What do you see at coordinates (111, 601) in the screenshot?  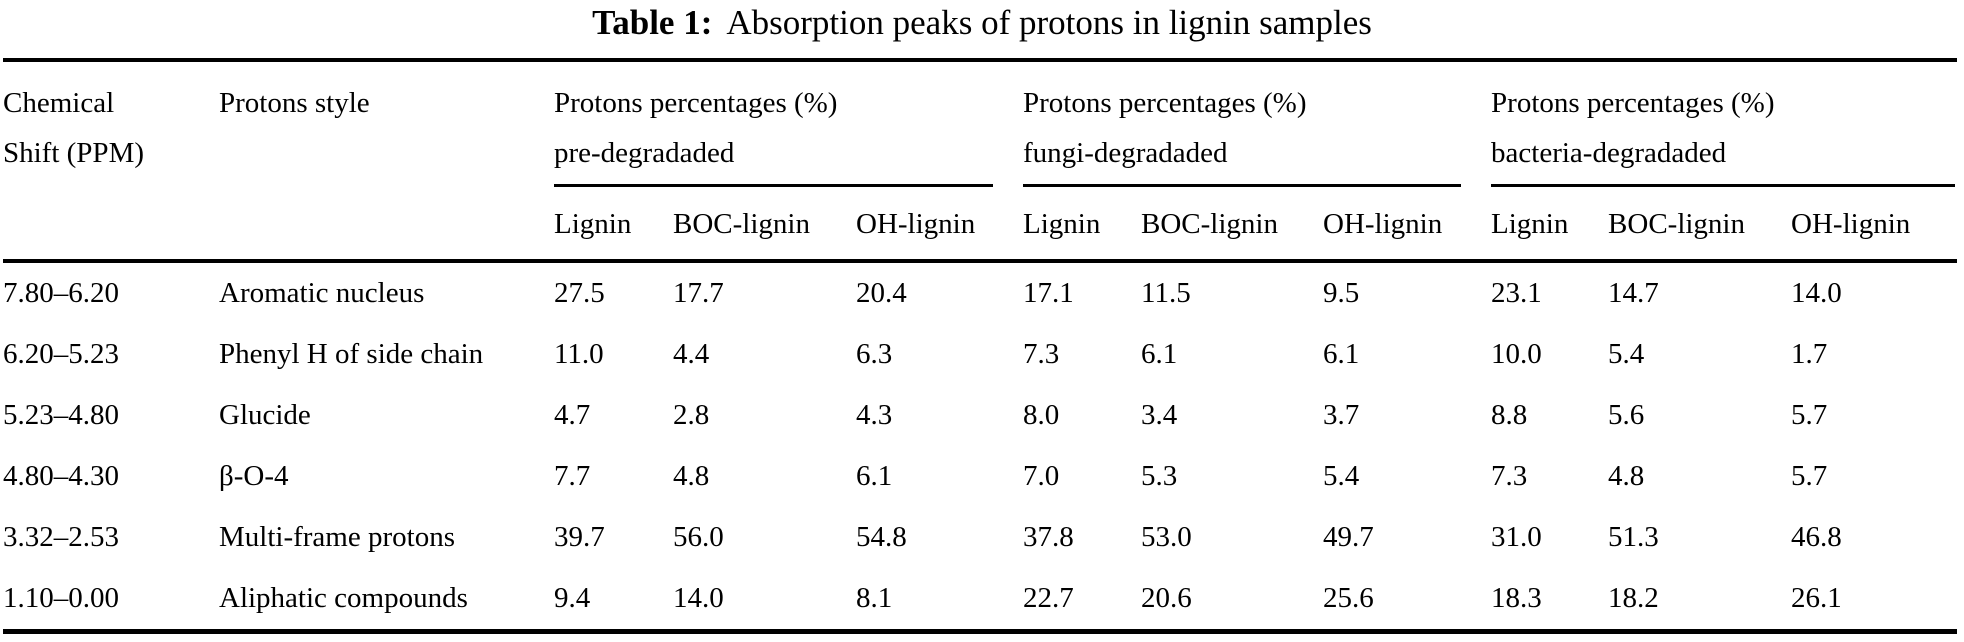 I see `cell-chemical-shift: 1.10–0.00` at bounding box center [111, 601].